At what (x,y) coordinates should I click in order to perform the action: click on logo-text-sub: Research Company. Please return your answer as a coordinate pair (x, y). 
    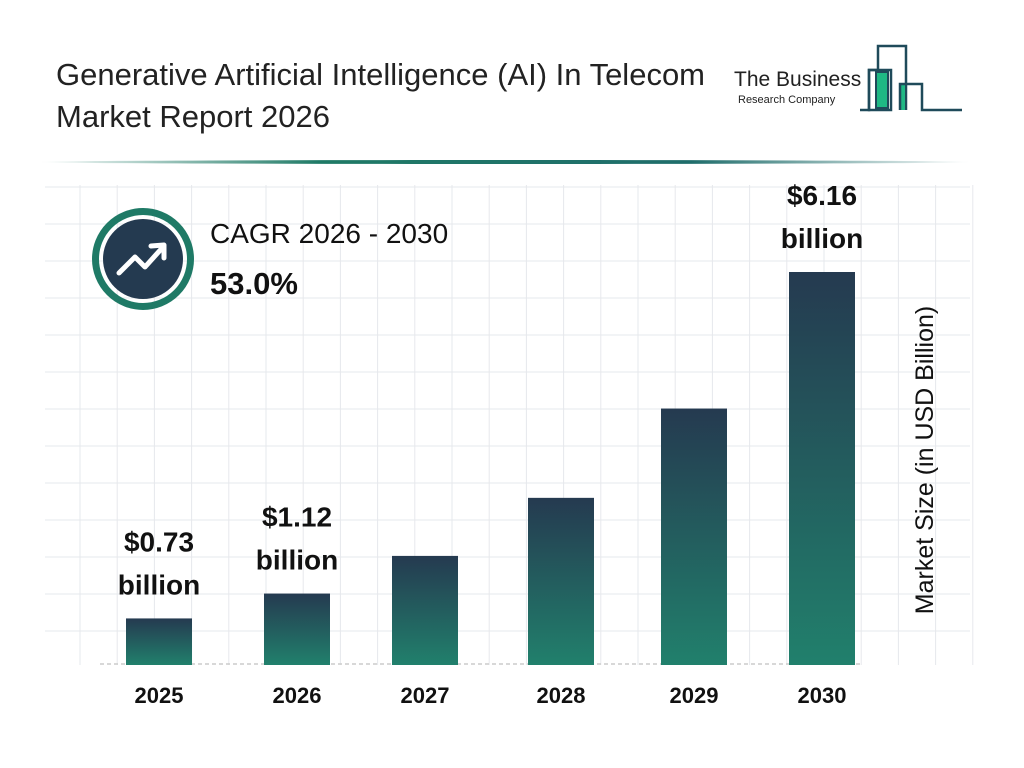
    Looking at the image, I should click on (787, 100).